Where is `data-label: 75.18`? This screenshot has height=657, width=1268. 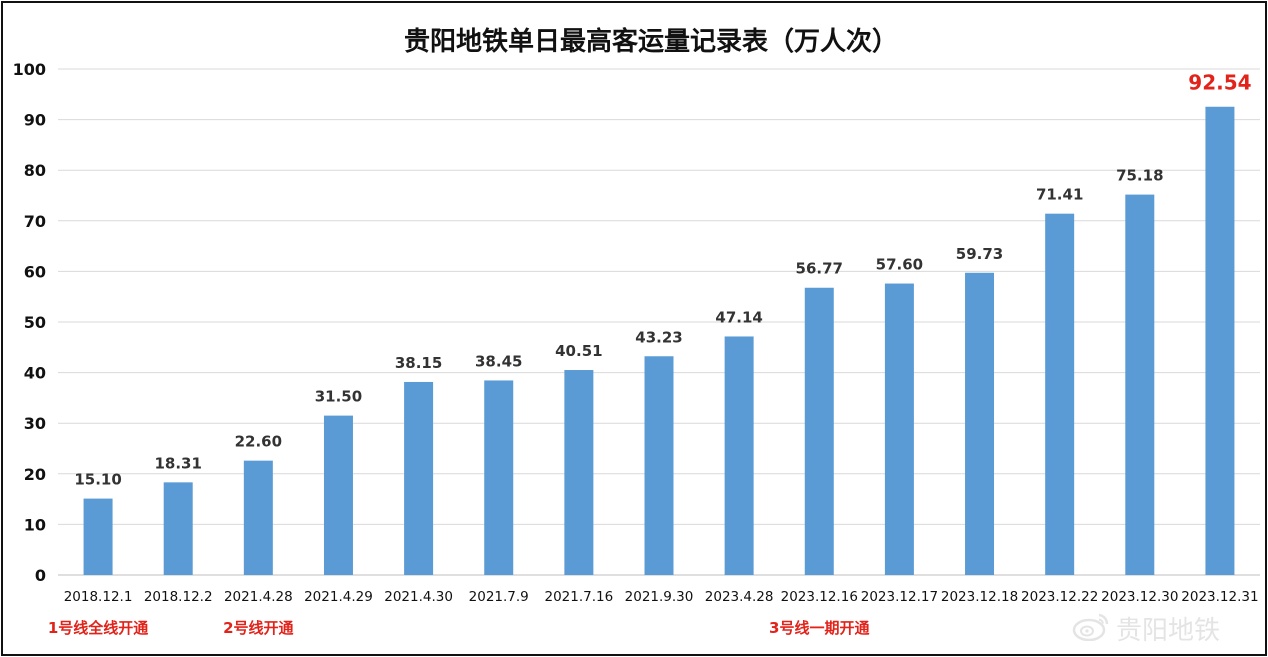
data-label: 75.18 is located at coordinates (1139, 176).